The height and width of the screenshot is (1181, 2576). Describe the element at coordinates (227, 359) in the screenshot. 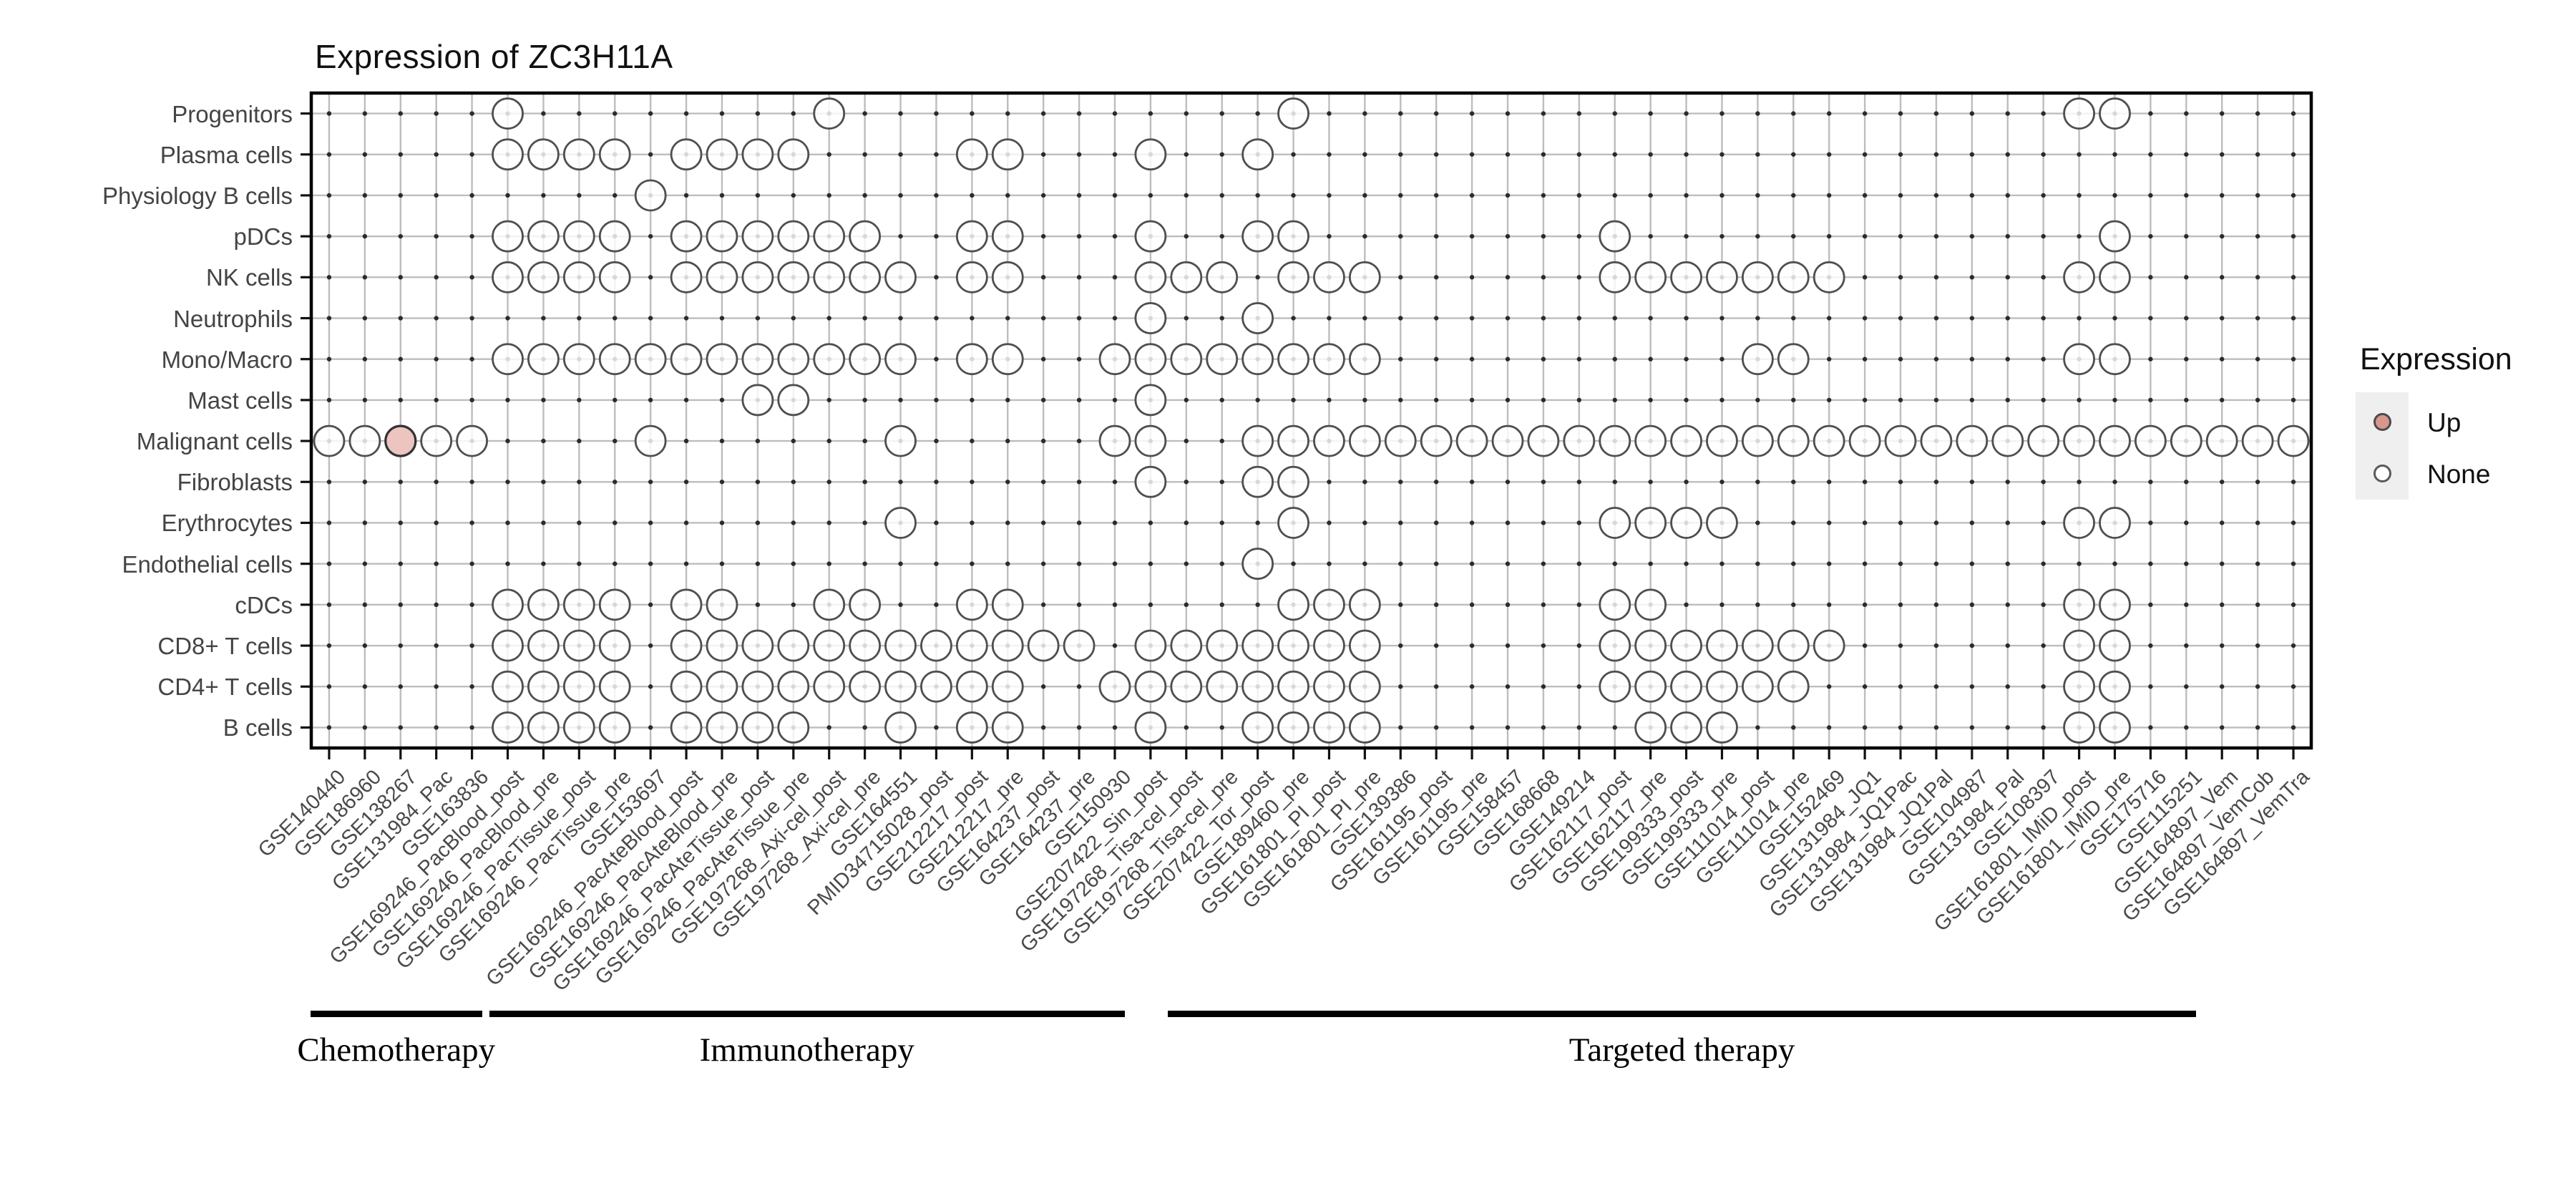

I see `y-axis-label: Mono/Macro` at that location.